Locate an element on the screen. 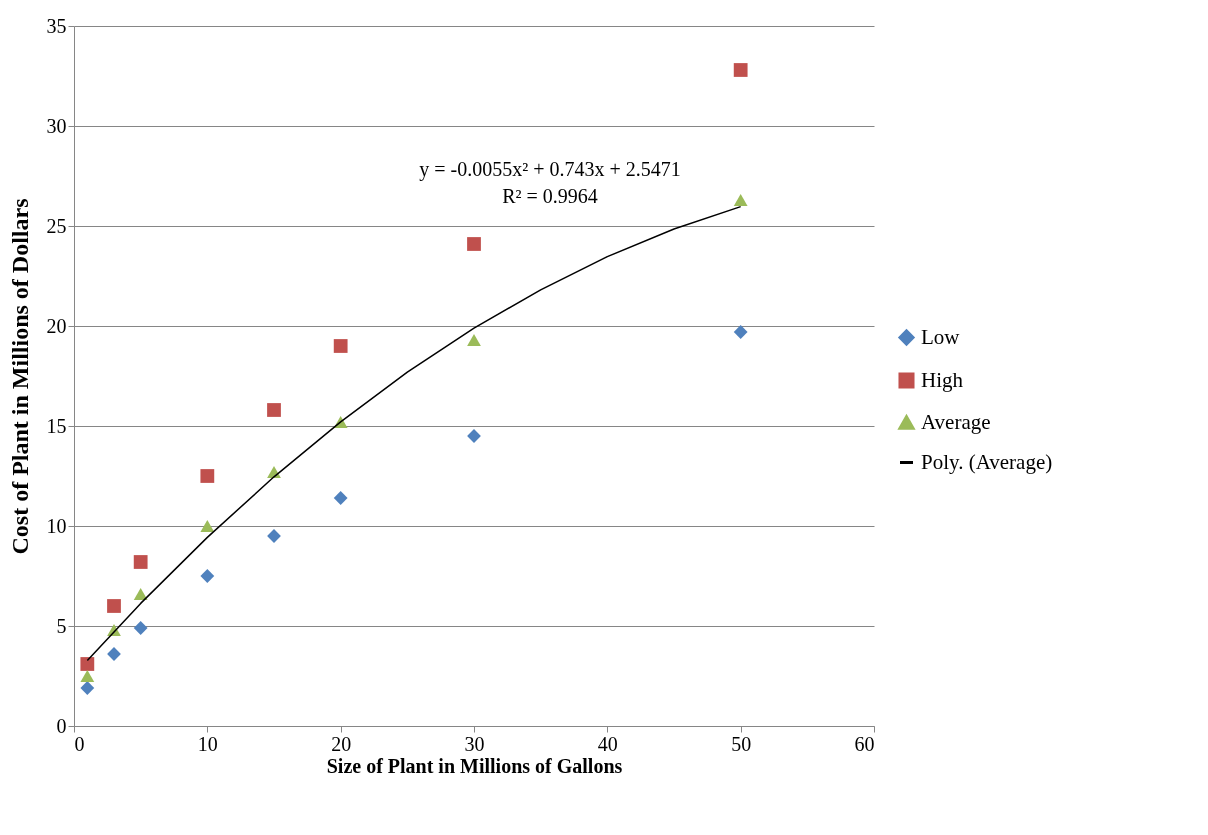 The height and width of the screenshot is (835, 1208). x-tick-label: 40 is located at coordinates (607, 743).